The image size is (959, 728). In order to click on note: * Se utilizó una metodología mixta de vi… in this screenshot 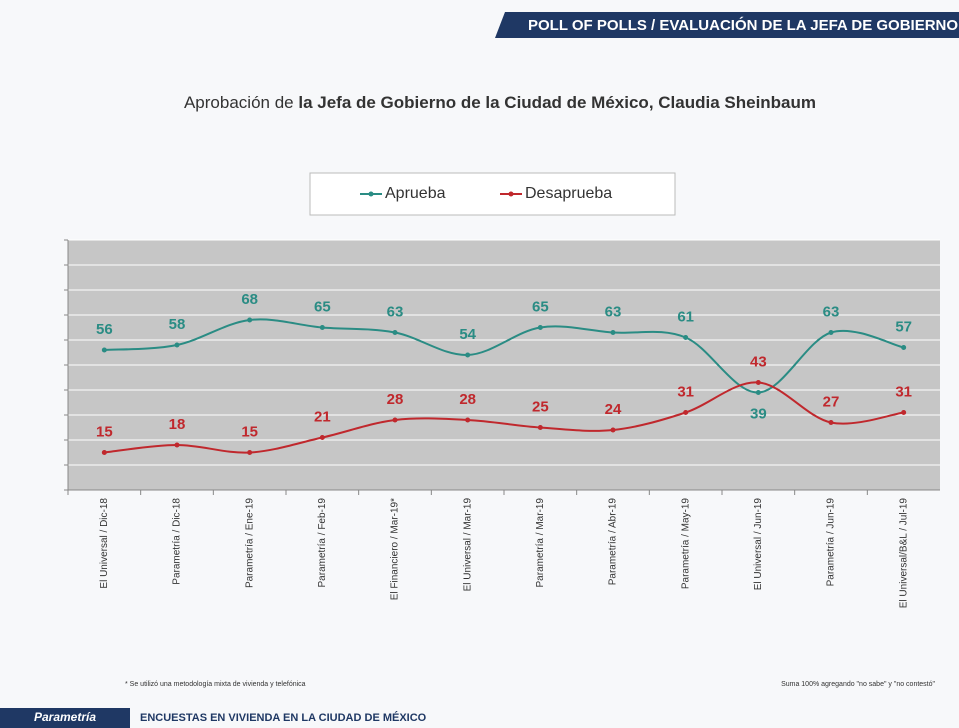, I will do `click(215, 684)`.